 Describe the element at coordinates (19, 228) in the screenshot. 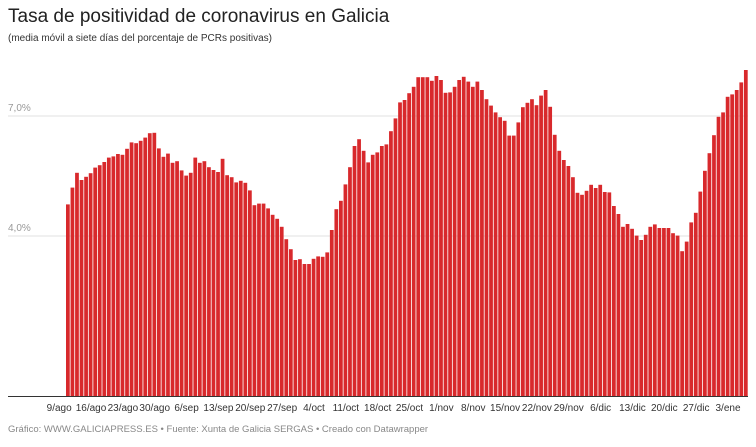

I see `y-tick-label: 4,0%` at that location.